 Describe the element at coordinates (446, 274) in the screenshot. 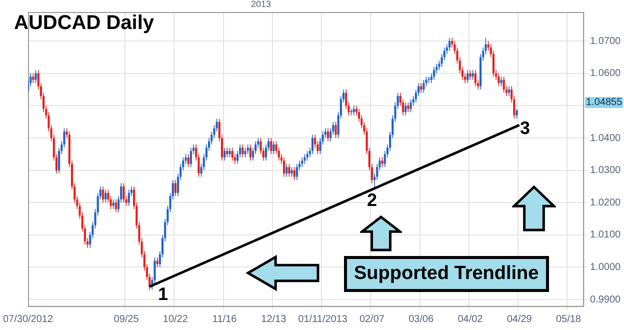

I see `annotation: Supported Trendline` at that location.